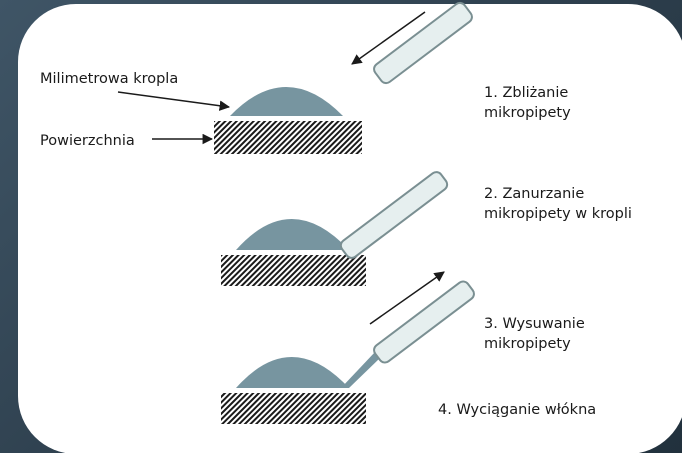 The height and width of the screenshot is (453, 682). Describe the element at coordinates (360, 370) in the screenshot. I see `fiber-strand` at that location.